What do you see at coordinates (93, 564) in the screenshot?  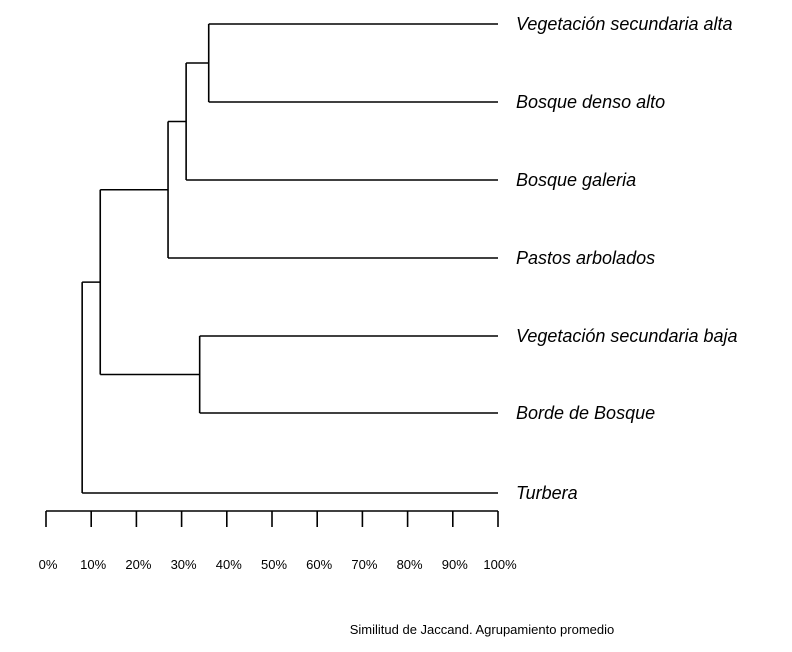 I see `axis-tick-label: 10%` at bounding box center [93, 564].